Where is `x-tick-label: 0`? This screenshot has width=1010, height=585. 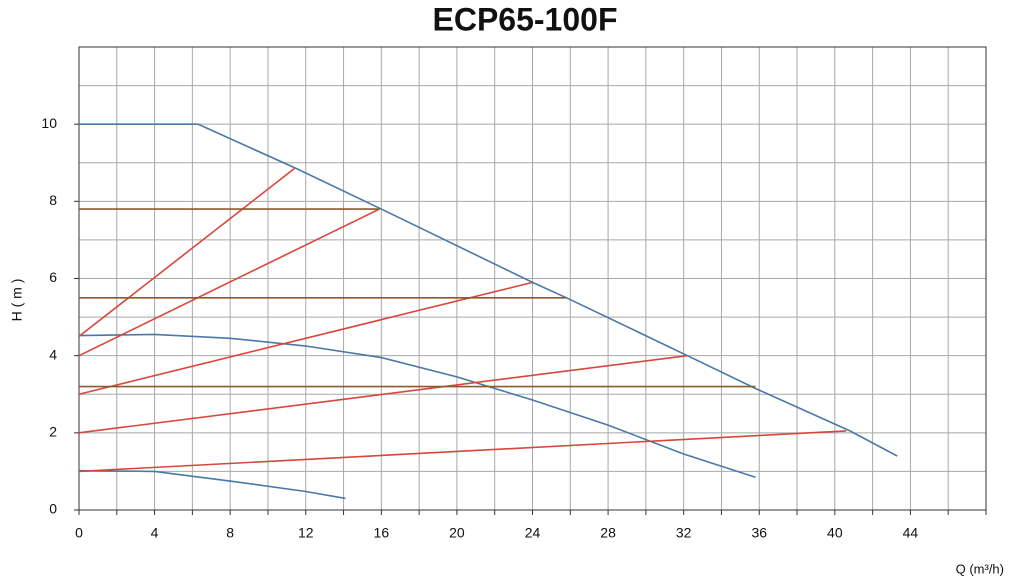
x-tick-label: 0 is located at coordinates (79, 533).